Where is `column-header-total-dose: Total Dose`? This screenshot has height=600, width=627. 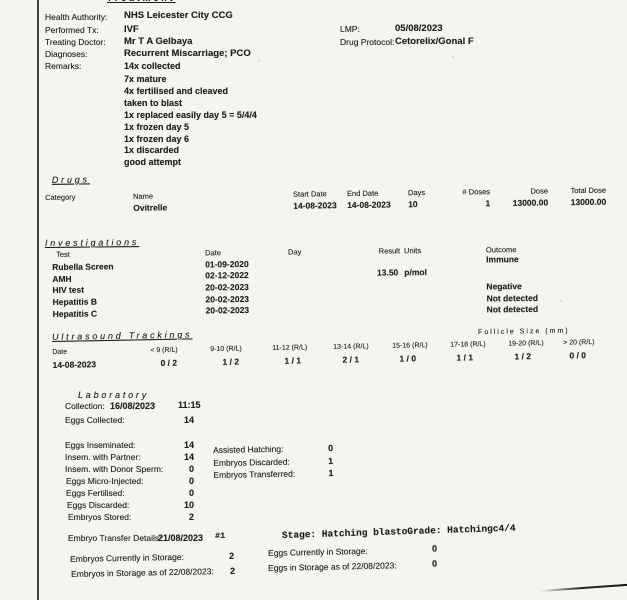
column-header-total-dose: Total Dose is located at coordinates (588, 190).